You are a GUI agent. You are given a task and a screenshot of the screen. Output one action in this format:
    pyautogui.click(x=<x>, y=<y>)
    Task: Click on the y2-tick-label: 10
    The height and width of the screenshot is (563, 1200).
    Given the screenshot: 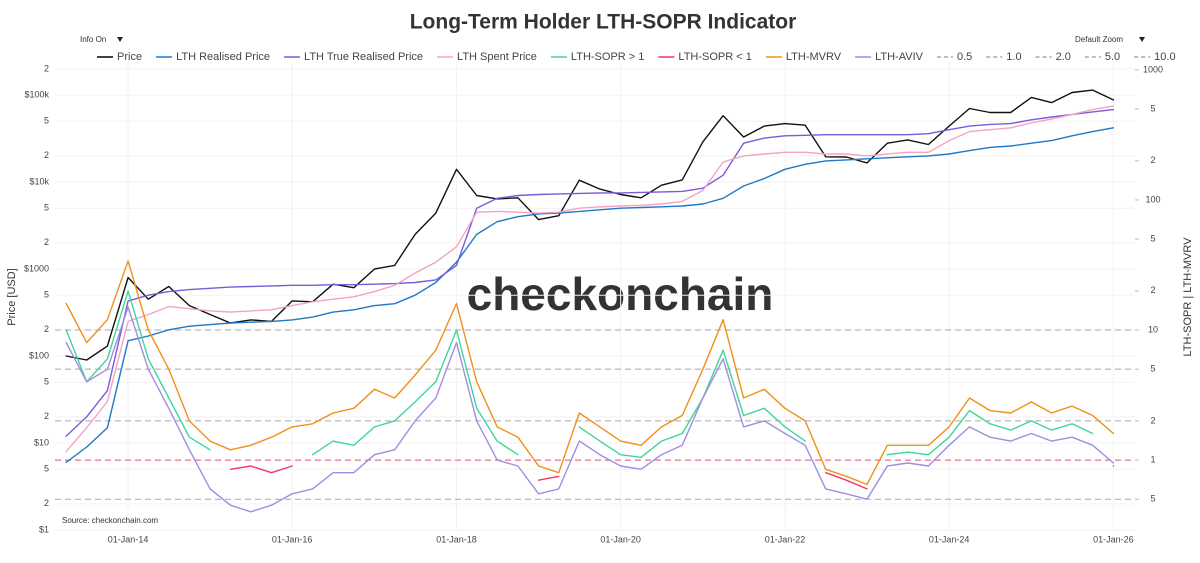 What is the action you would take?
    pyautogui.click(x=1153, y=329)
    